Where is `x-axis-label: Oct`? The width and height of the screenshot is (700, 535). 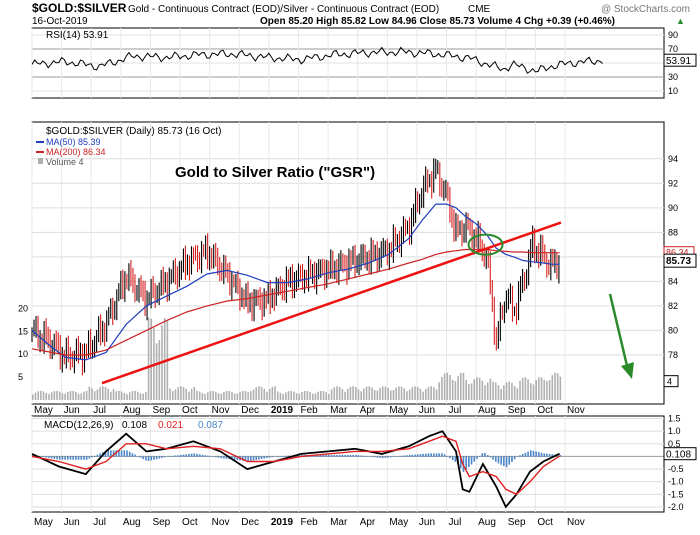
x-axis-label: Oct is located at coordinates (545, 410).